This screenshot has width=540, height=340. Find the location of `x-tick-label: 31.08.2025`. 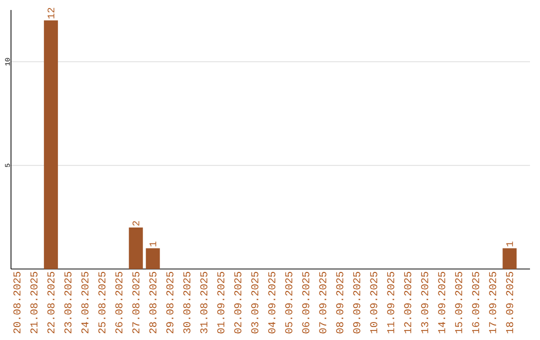

x-tick-label: 31.08.2025 is located at coordinates (204, 303).